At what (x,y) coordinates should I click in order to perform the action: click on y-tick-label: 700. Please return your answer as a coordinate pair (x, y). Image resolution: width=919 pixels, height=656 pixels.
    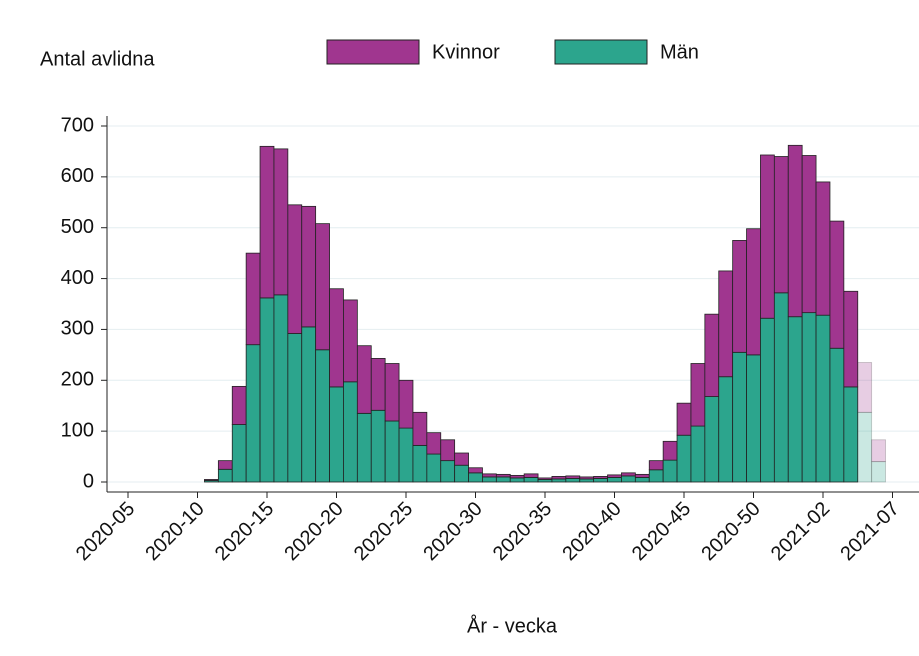
    Looking at the image, I should click on (77, 125).